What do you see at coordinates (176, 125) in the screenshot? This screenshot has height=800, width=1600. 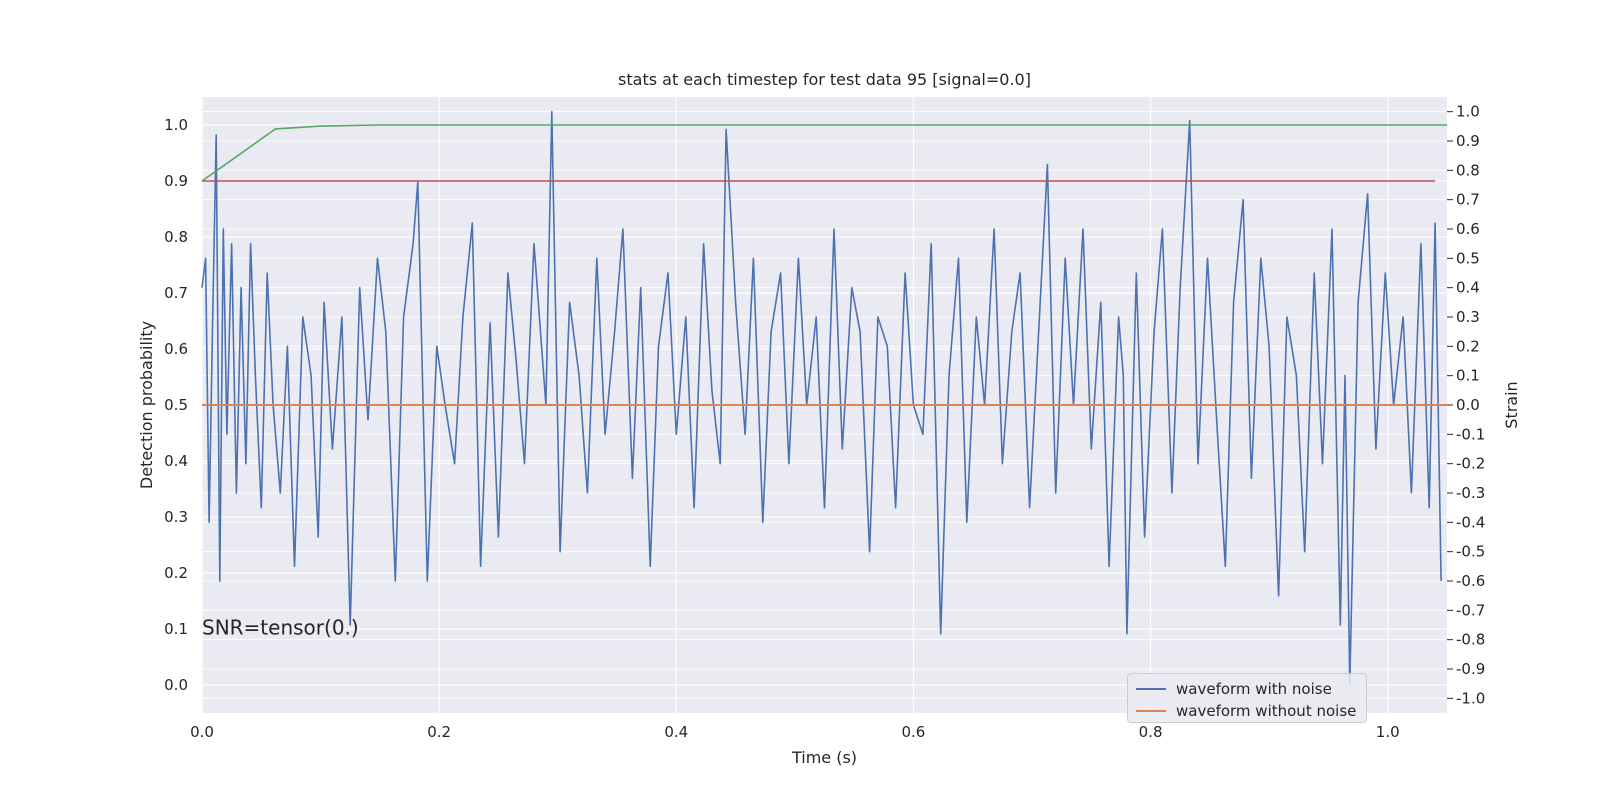 I see `y-left-tick-label: 1.0` at bounding box center [176, 125].